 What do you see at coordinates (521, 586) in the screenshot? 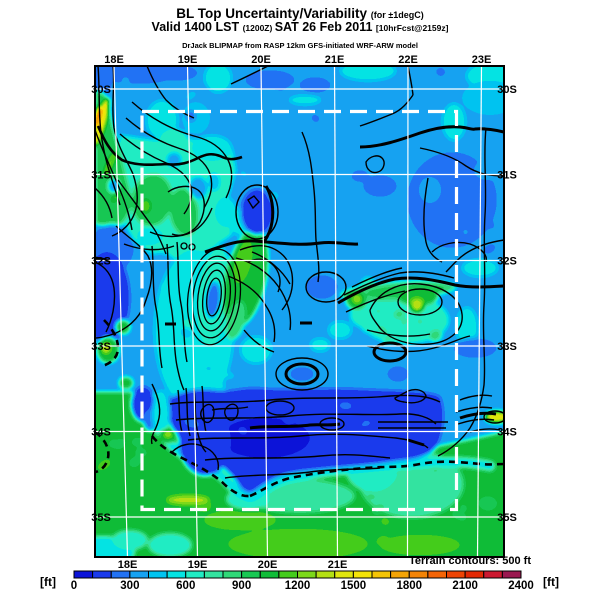
I see `svg-text: 2400` at bounding box center [521, 586].